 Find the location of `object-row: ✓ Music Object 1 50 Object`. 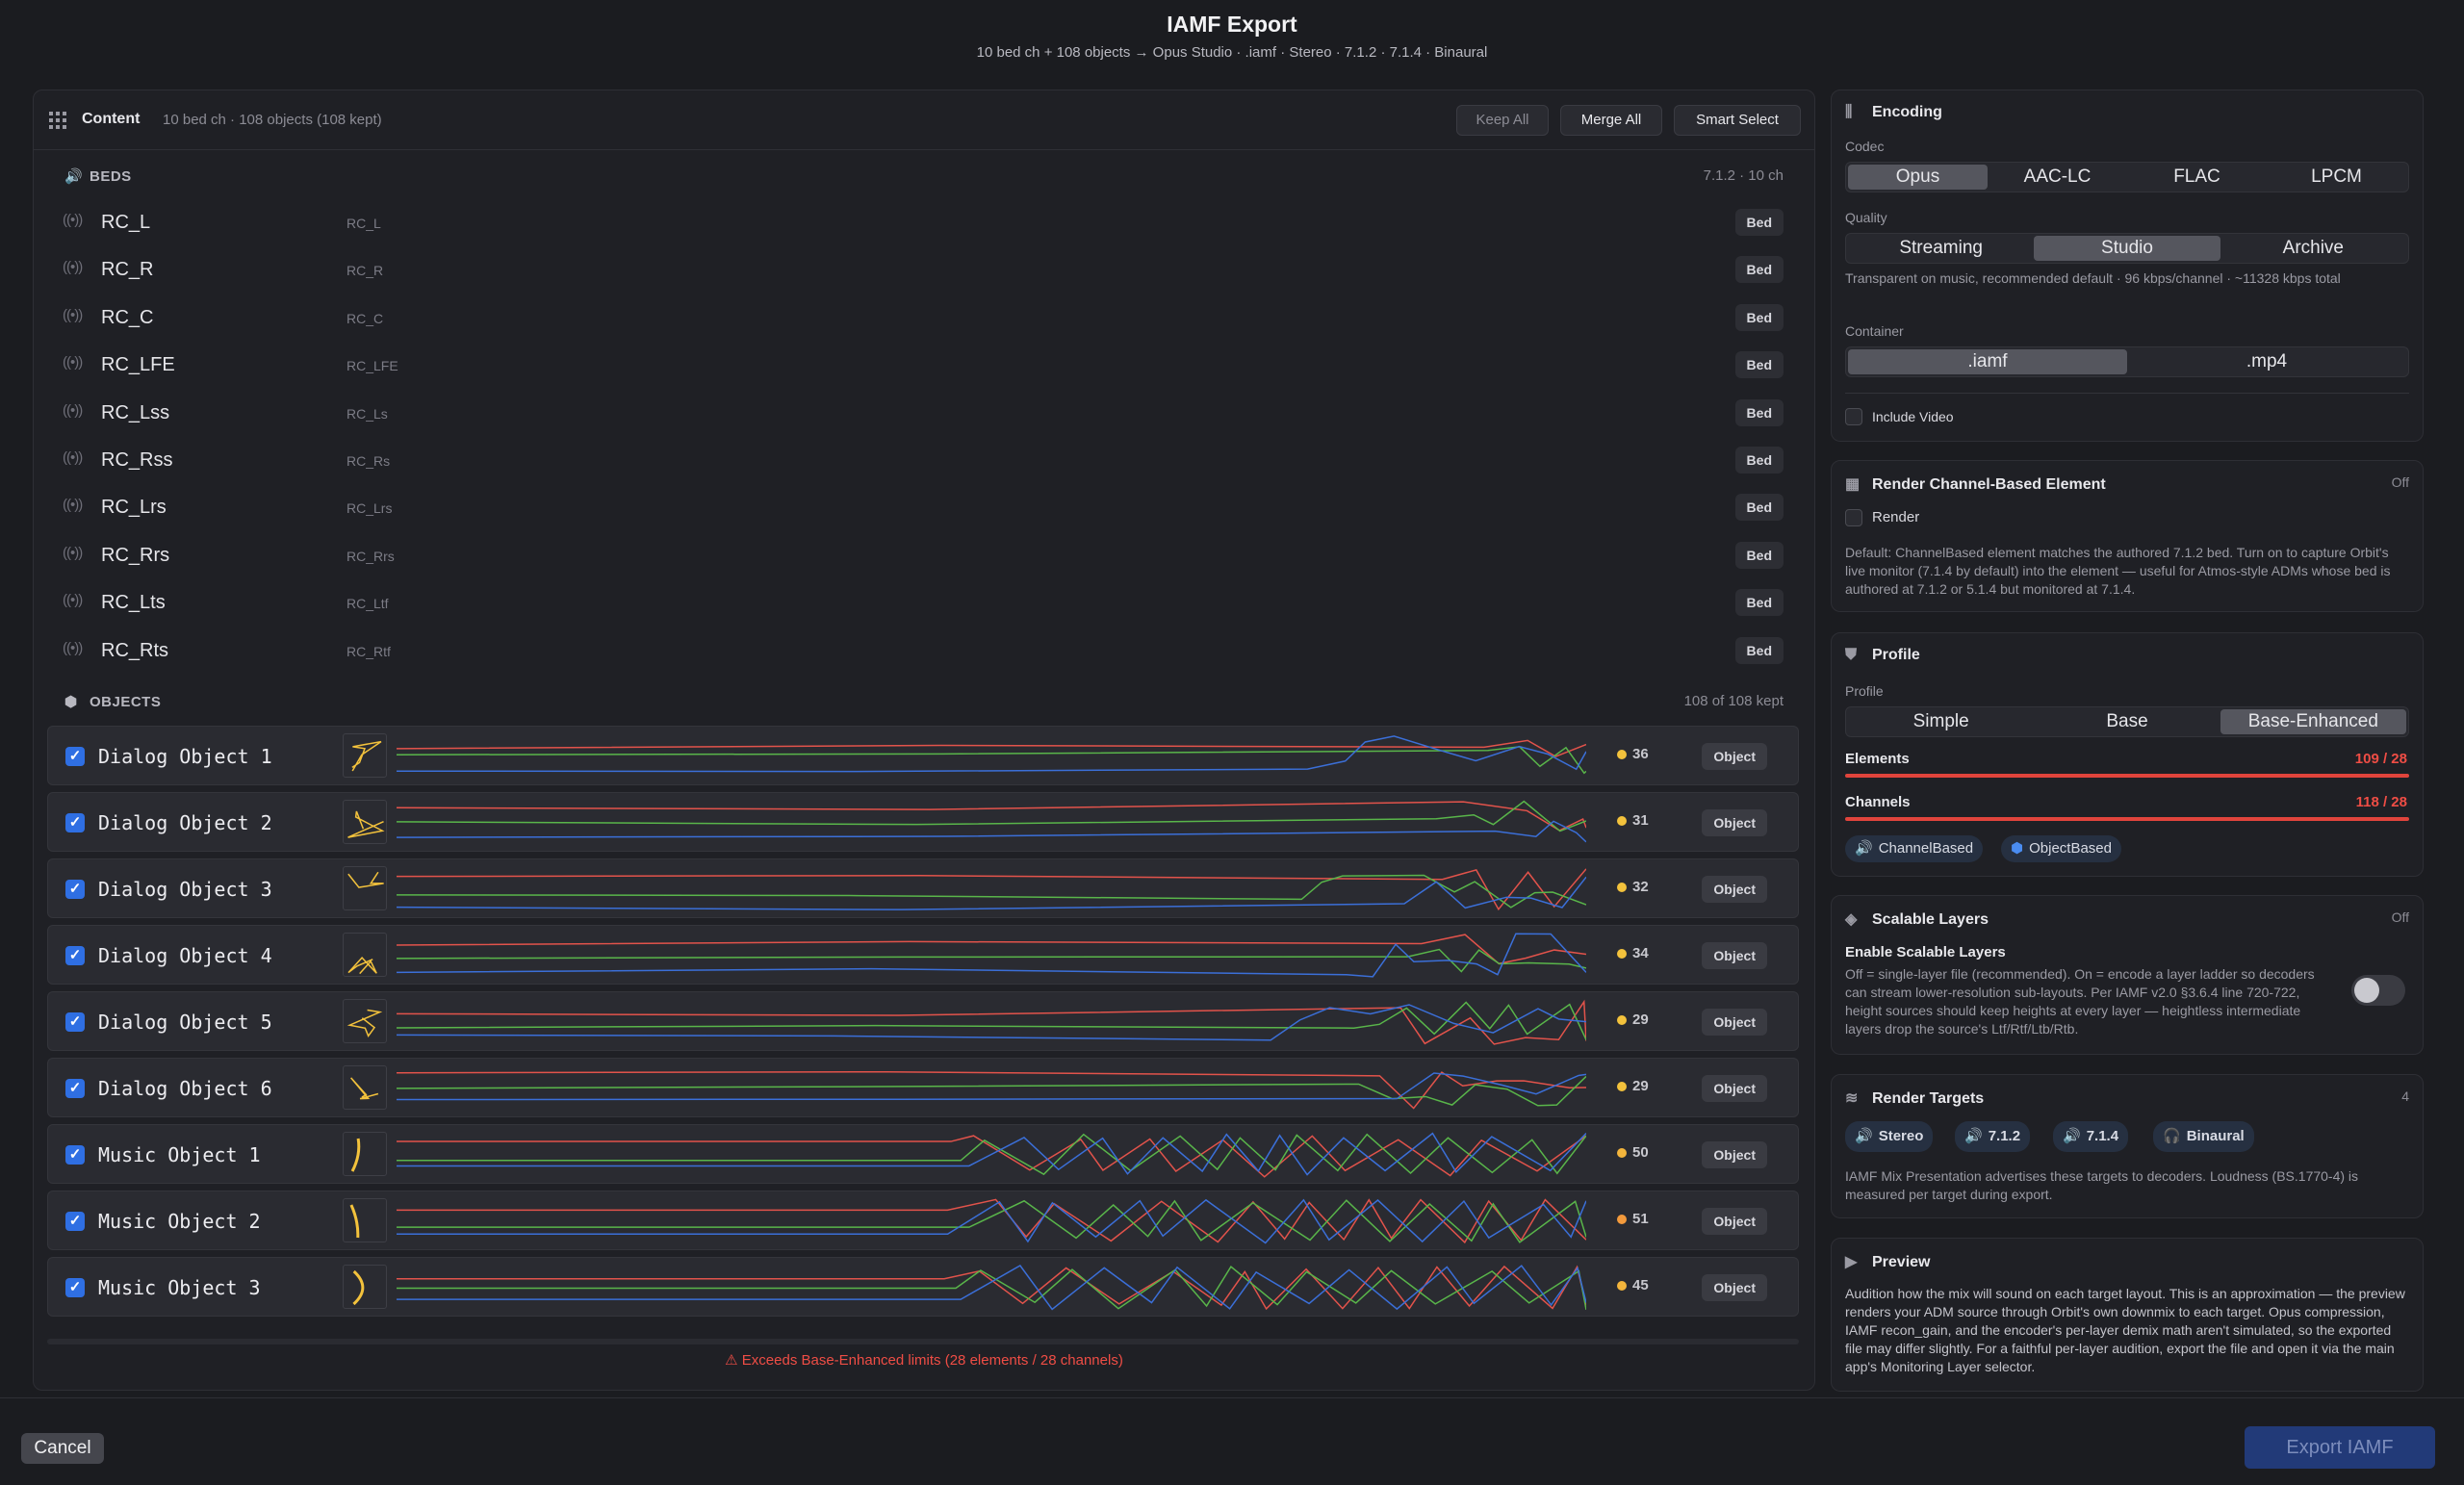

object-row: ✓ Music Object 1 50 Object is located at coordinates (923, 1154).